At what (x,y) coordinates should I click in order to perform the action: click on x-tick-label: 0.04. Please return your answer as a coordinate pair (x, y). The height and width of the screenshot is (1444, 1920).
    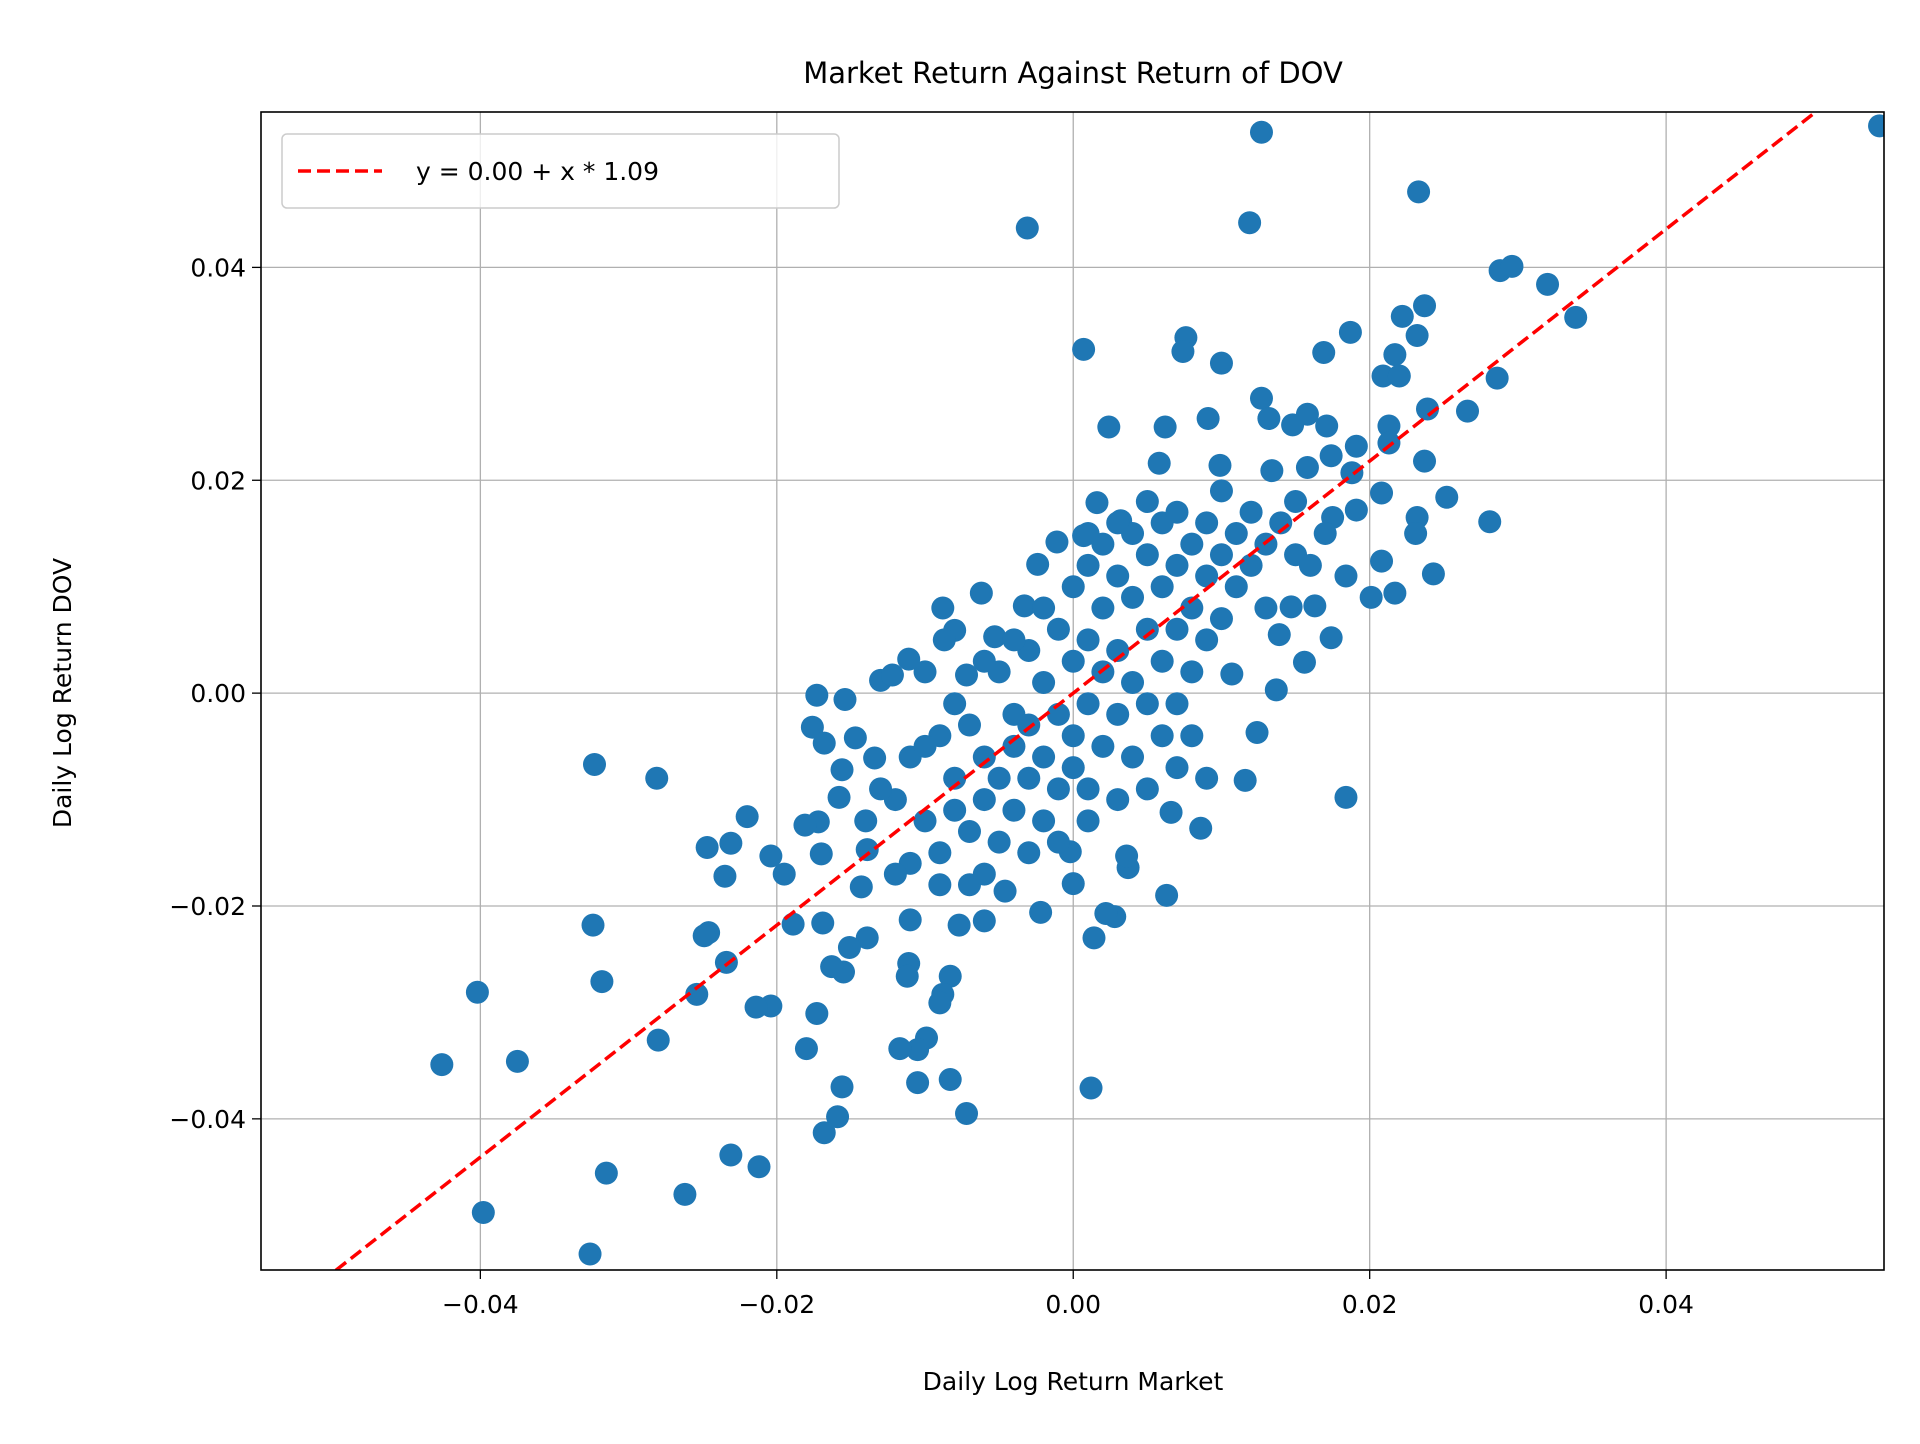
    Looking at the image, I should click on (1666, 1304).